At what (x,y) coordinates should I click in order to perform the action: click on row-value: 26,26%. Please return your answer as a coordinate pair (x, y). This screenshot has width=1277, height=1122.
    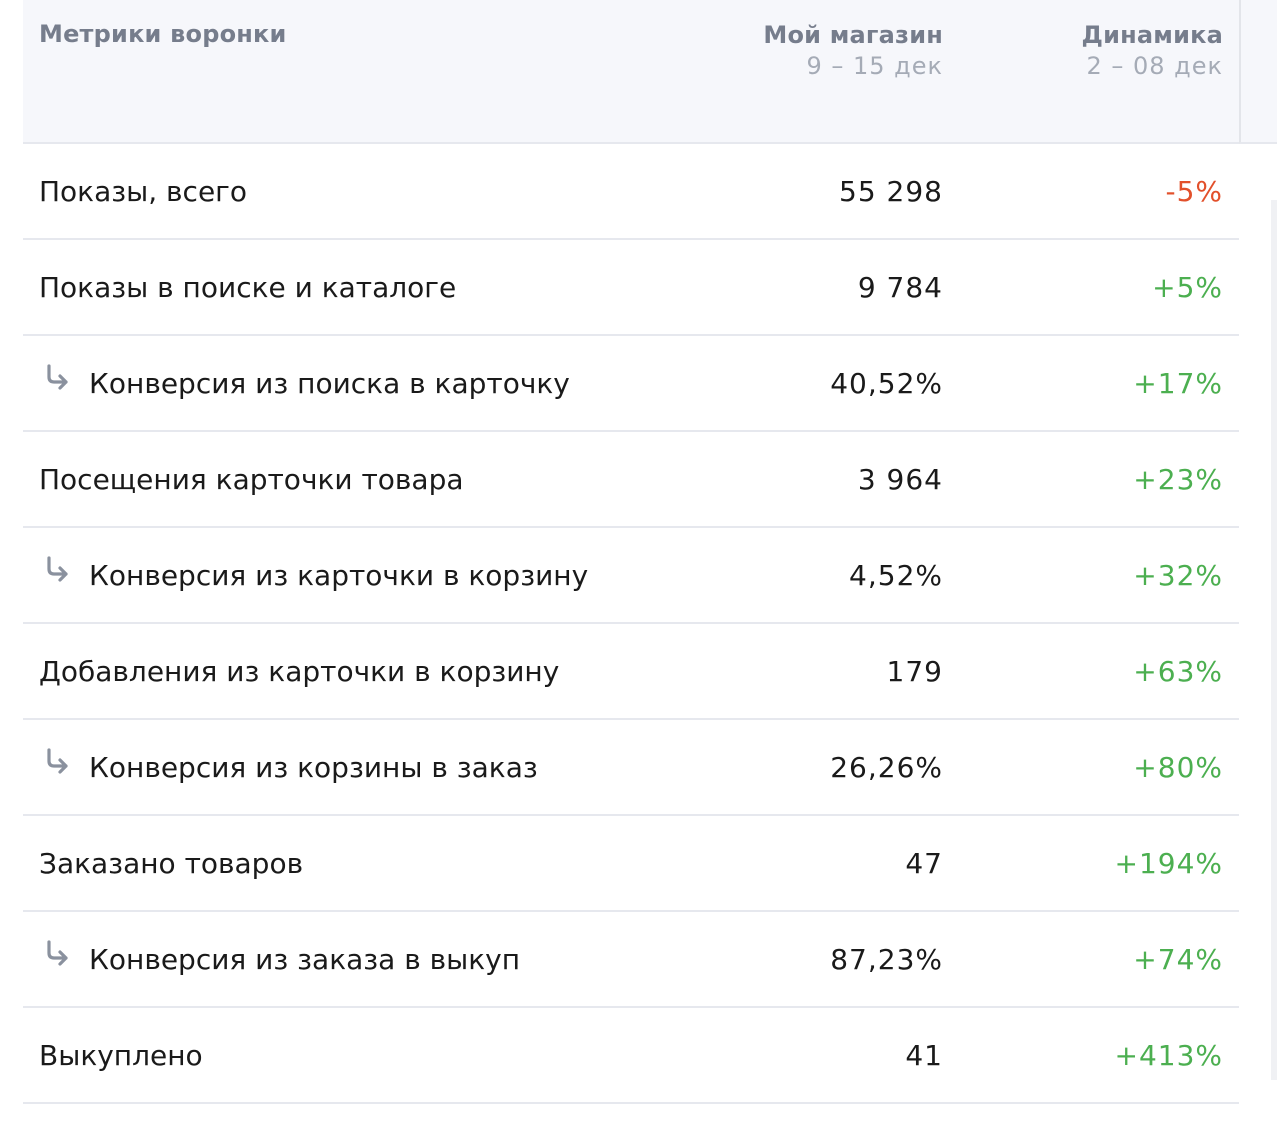
    Looking at the image, I should click on (886, 767).